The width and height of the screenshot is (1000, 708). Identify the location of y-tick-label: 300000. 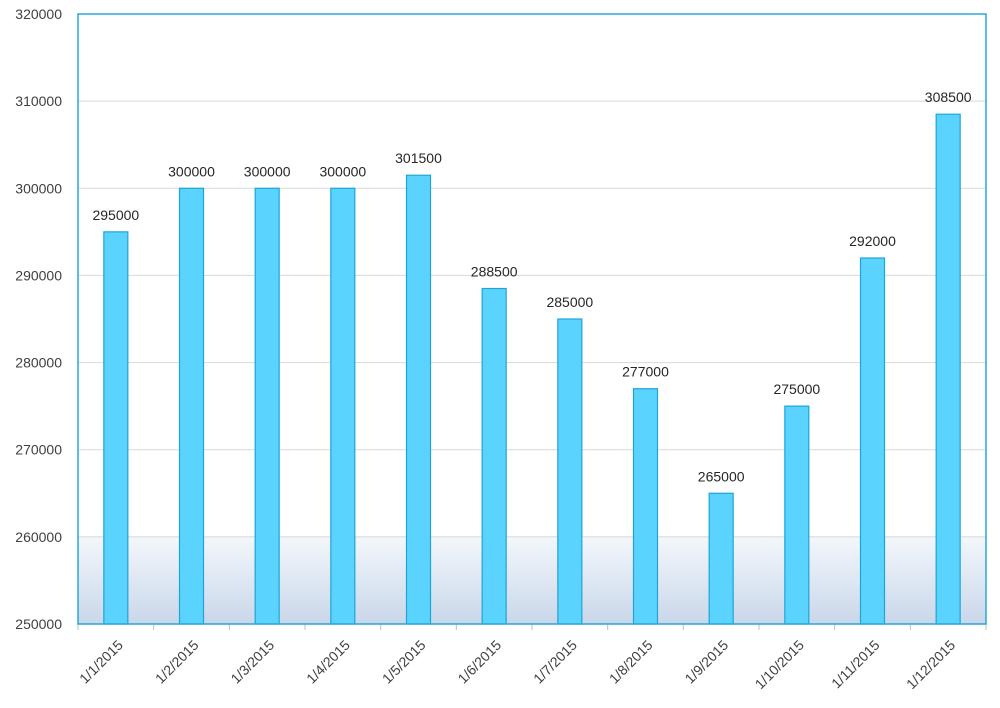
(38, 188).